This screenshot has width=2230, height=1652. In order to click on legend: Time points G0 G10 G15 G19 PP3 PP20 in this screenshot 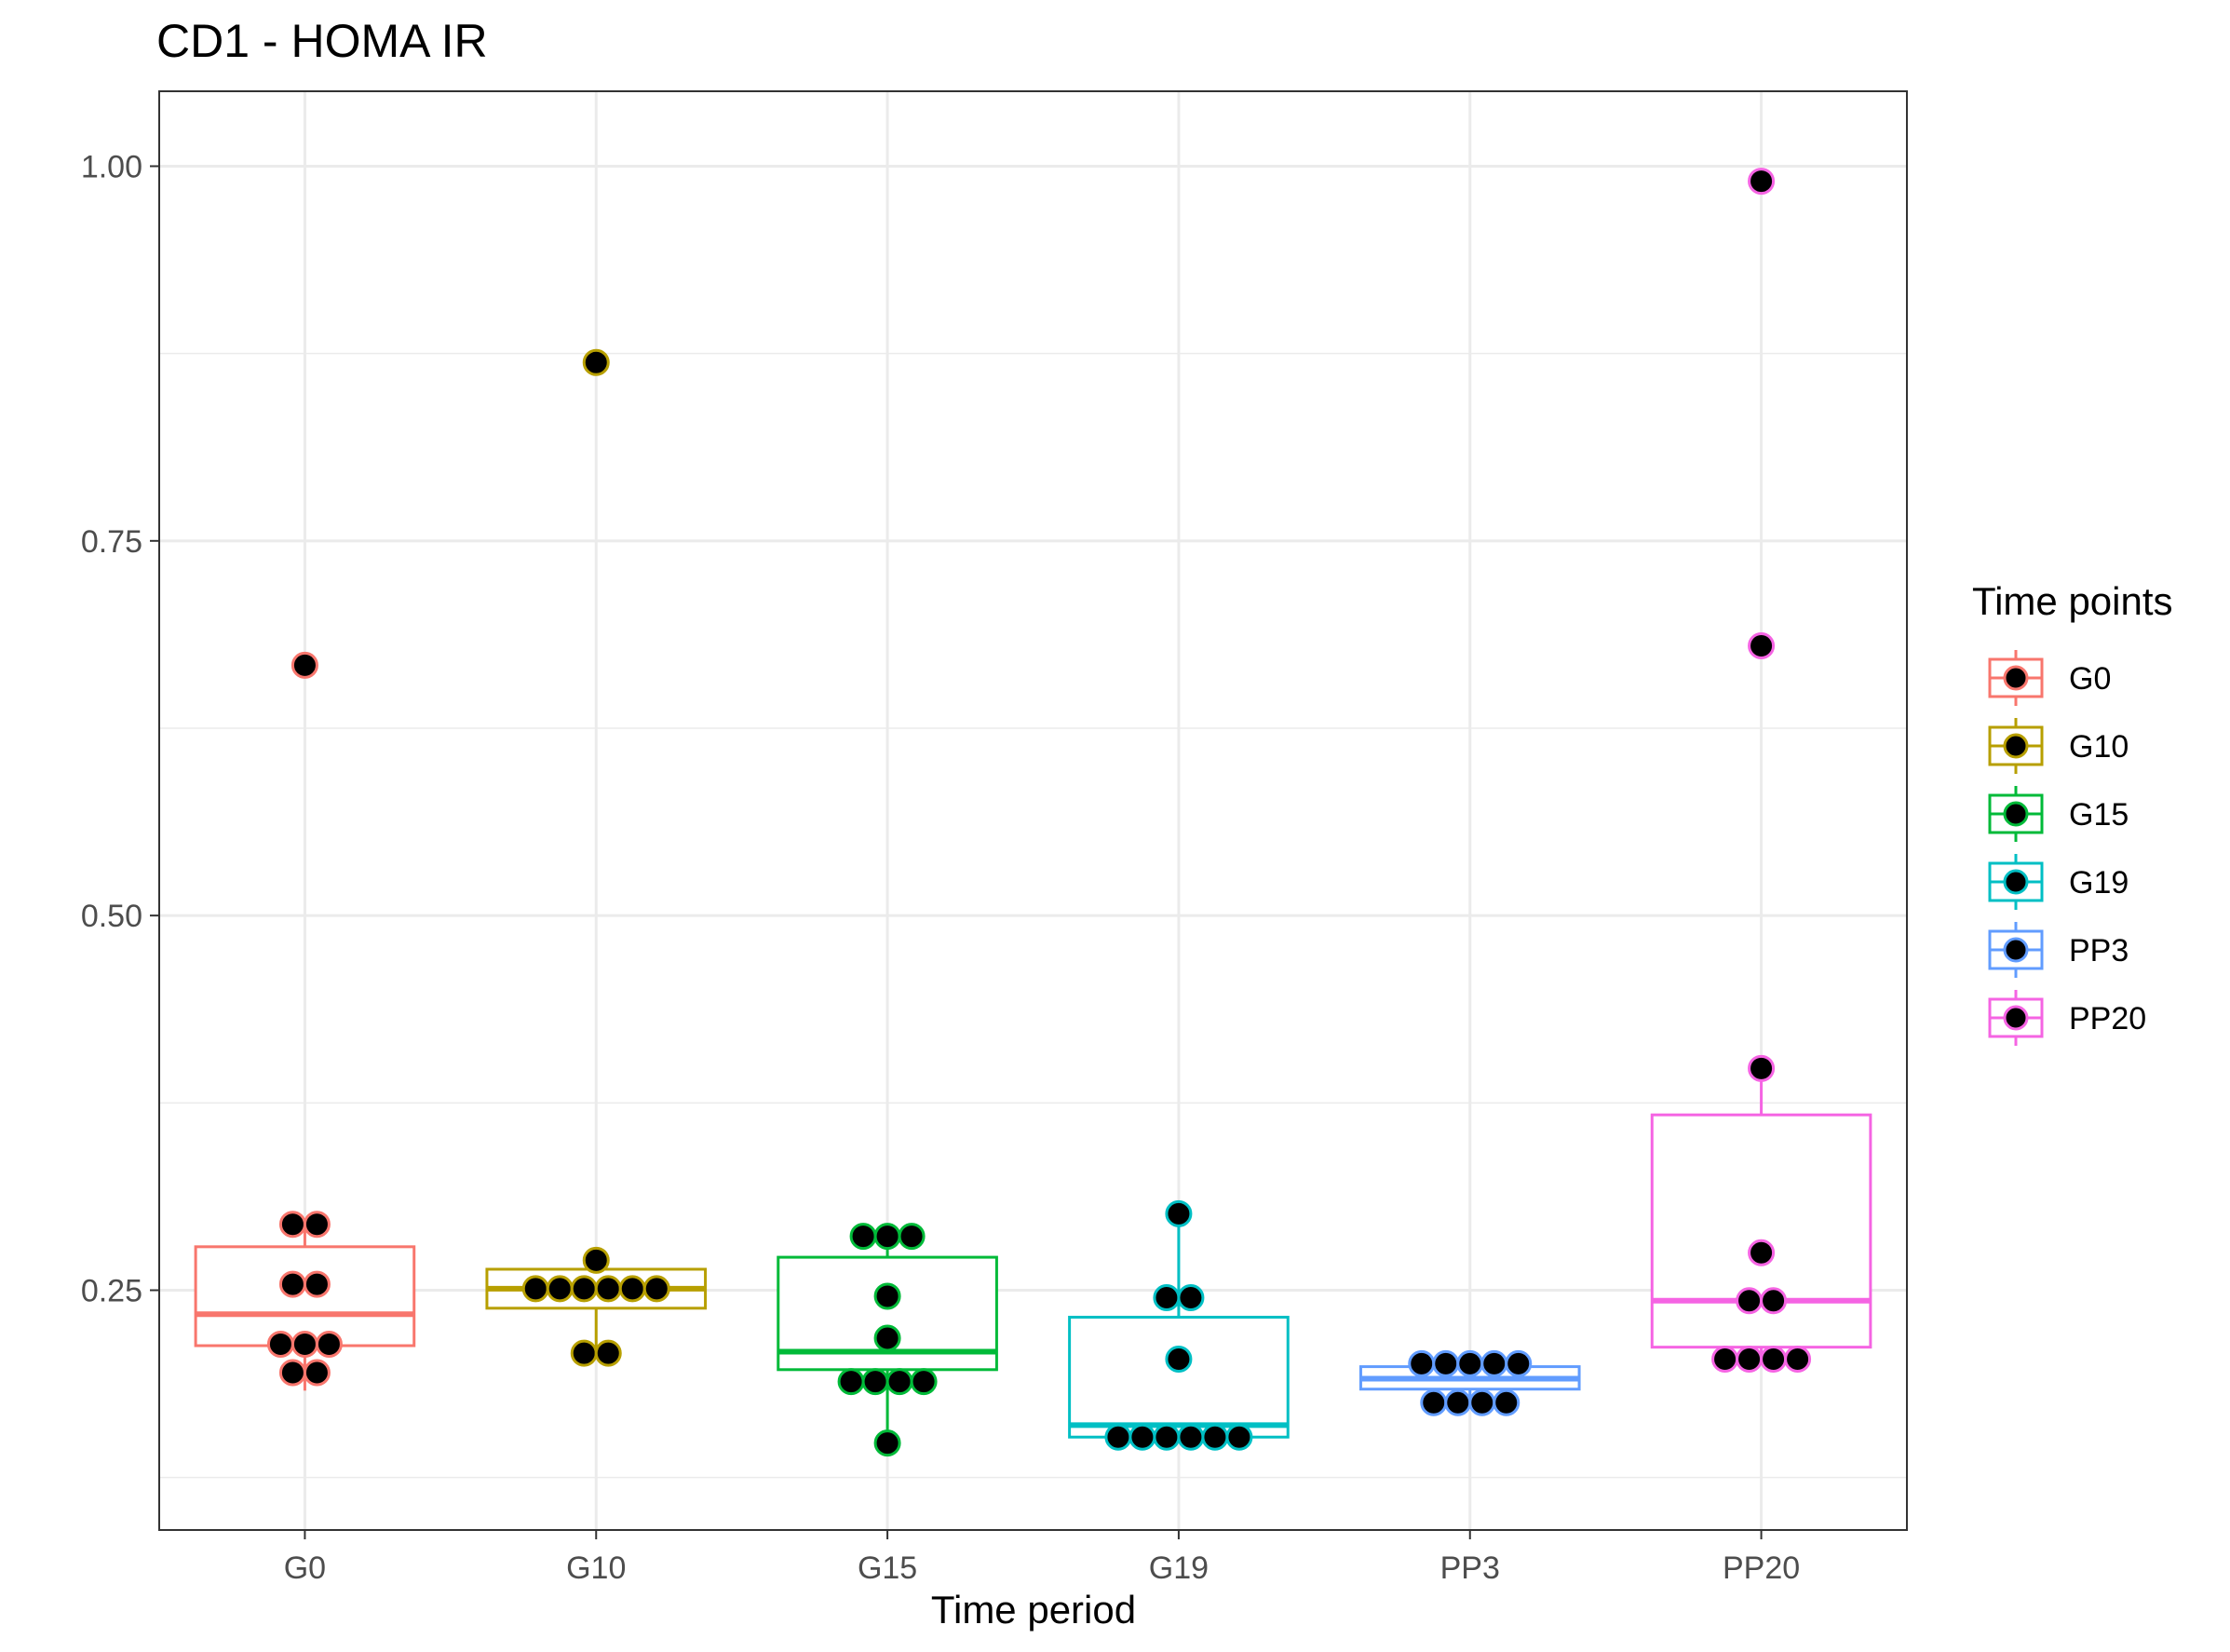, I will do `click(2072, 812)`.